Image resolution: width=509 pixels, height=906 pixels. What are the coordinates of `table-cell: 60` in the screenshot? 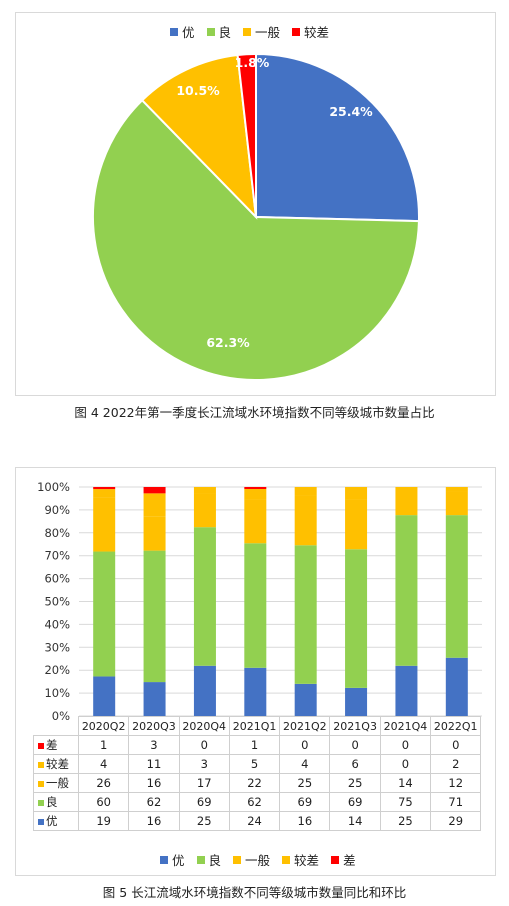 It's located at (103, 802).